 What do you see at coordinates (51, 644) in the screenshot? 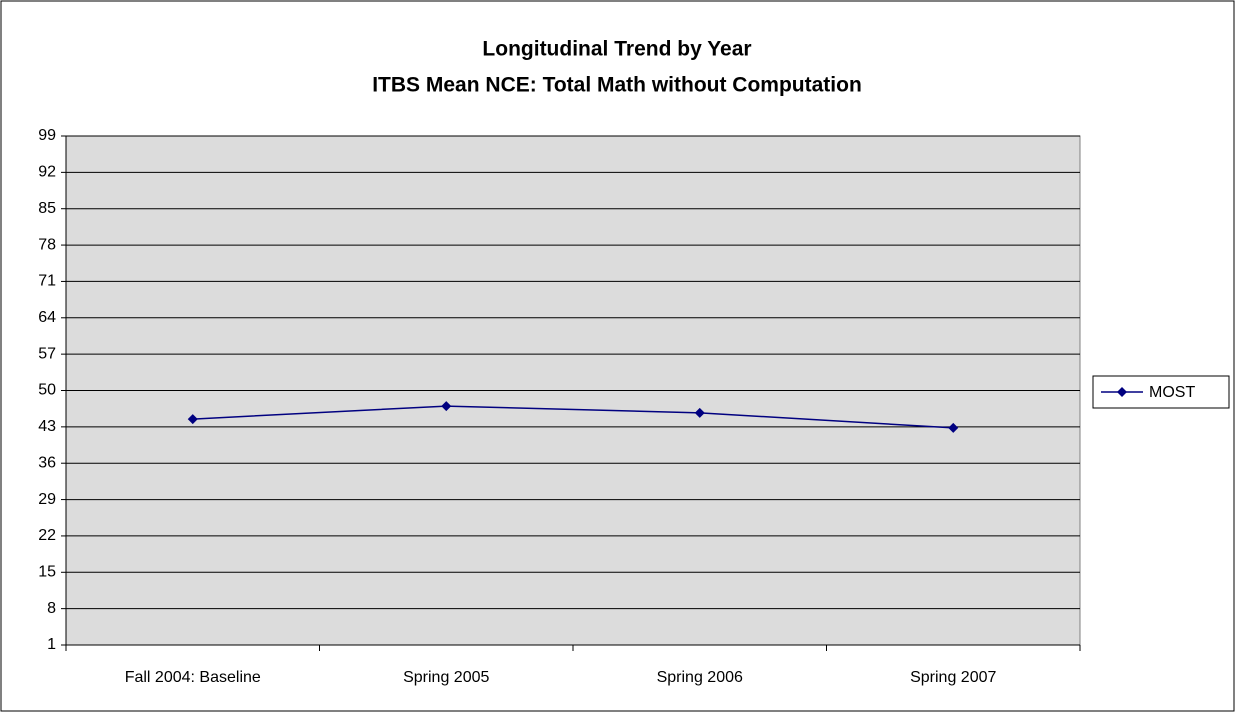
I see `y-tick-label: 1` at bounding box center [51, 644].